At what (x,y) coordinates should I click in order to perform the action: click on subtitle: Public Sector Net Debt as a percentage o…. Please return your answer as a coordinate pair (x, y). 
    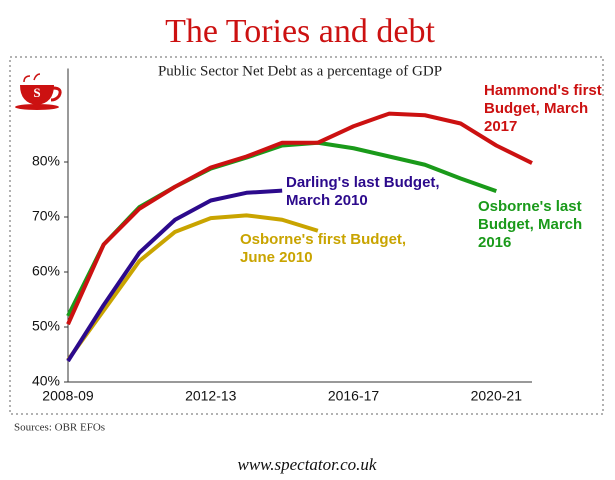
    Looking at the image, I should click on (300, 71).